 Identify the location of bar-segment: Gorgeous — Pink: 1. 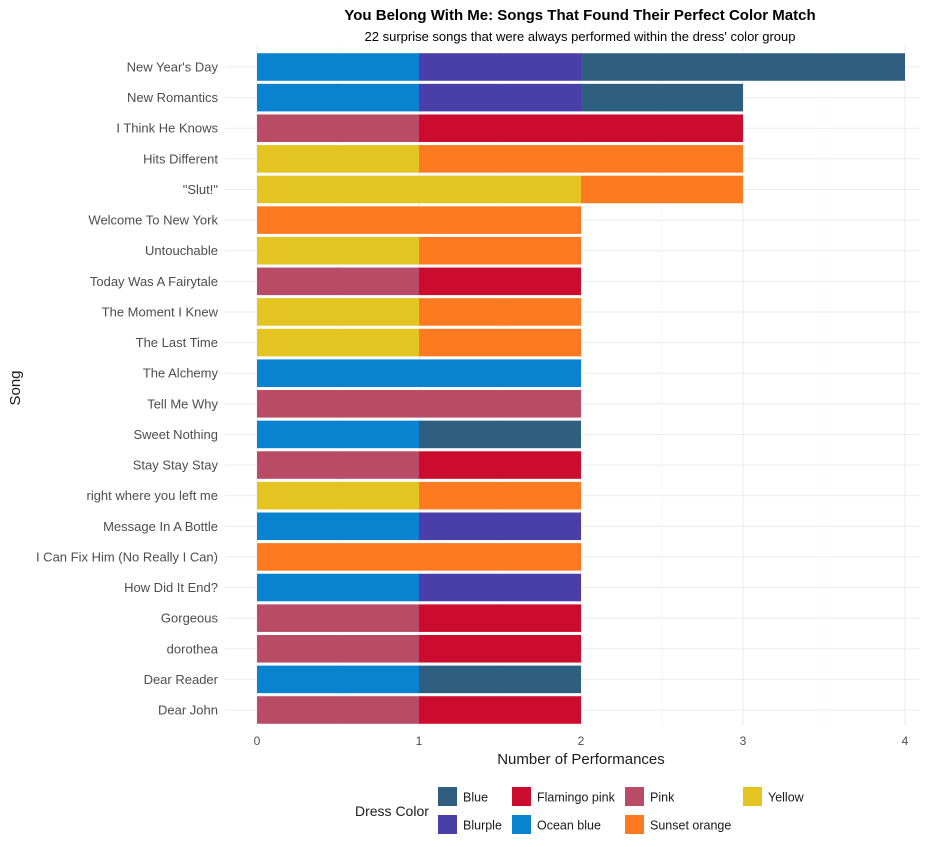
(338, 618).